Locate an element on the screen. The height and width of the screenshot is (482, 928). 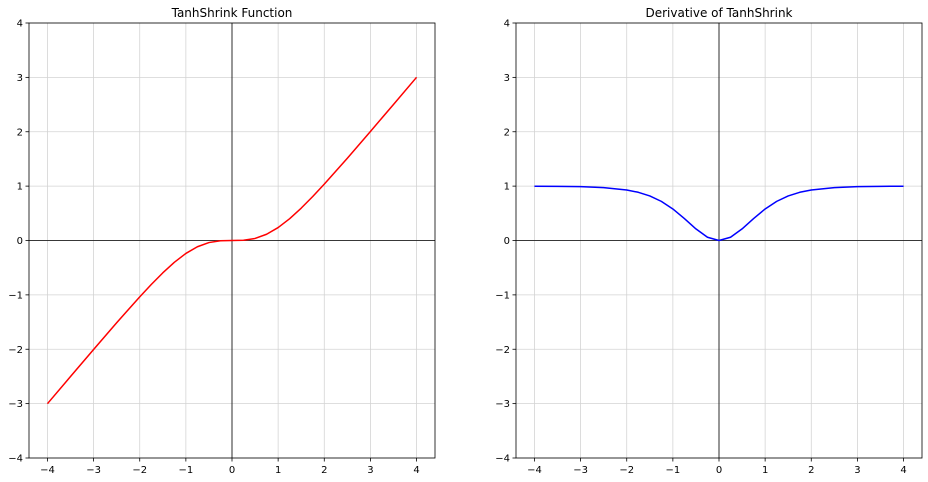
chart-1-ytick-label-4: 0 is located at coordinates (507, 241).